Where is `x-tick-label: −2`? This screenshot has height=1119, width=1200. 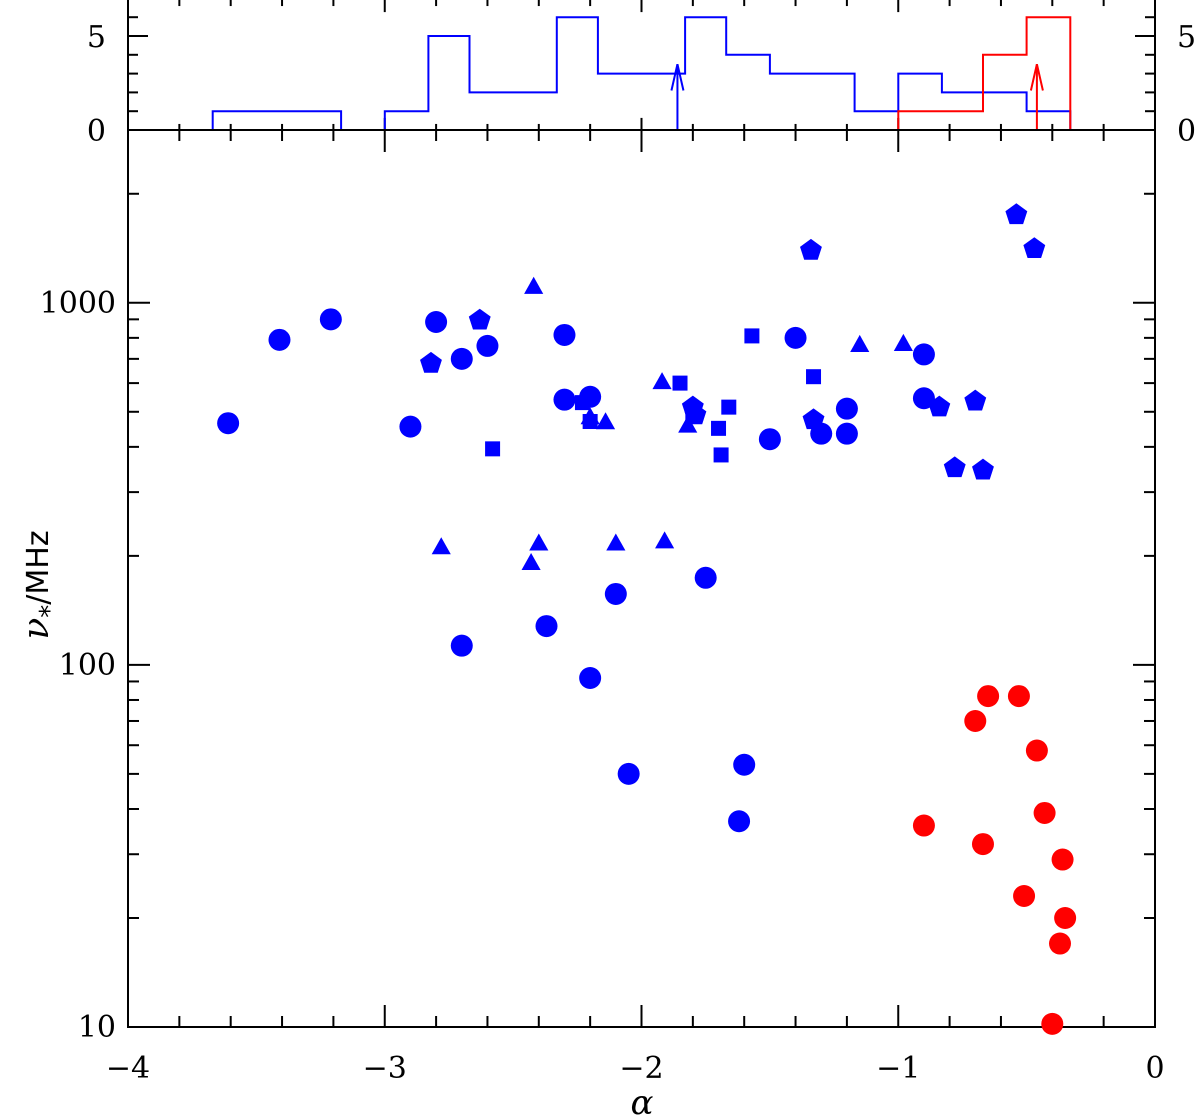
x-tick-label: −2 is located at coordinates (641, 1068).